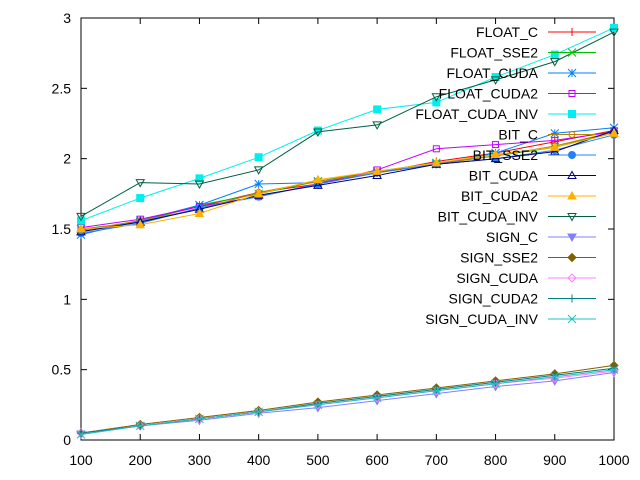 This screenshot has height=480, width=640. I want to click on x-tick-label: 1000, so click(613, 460).